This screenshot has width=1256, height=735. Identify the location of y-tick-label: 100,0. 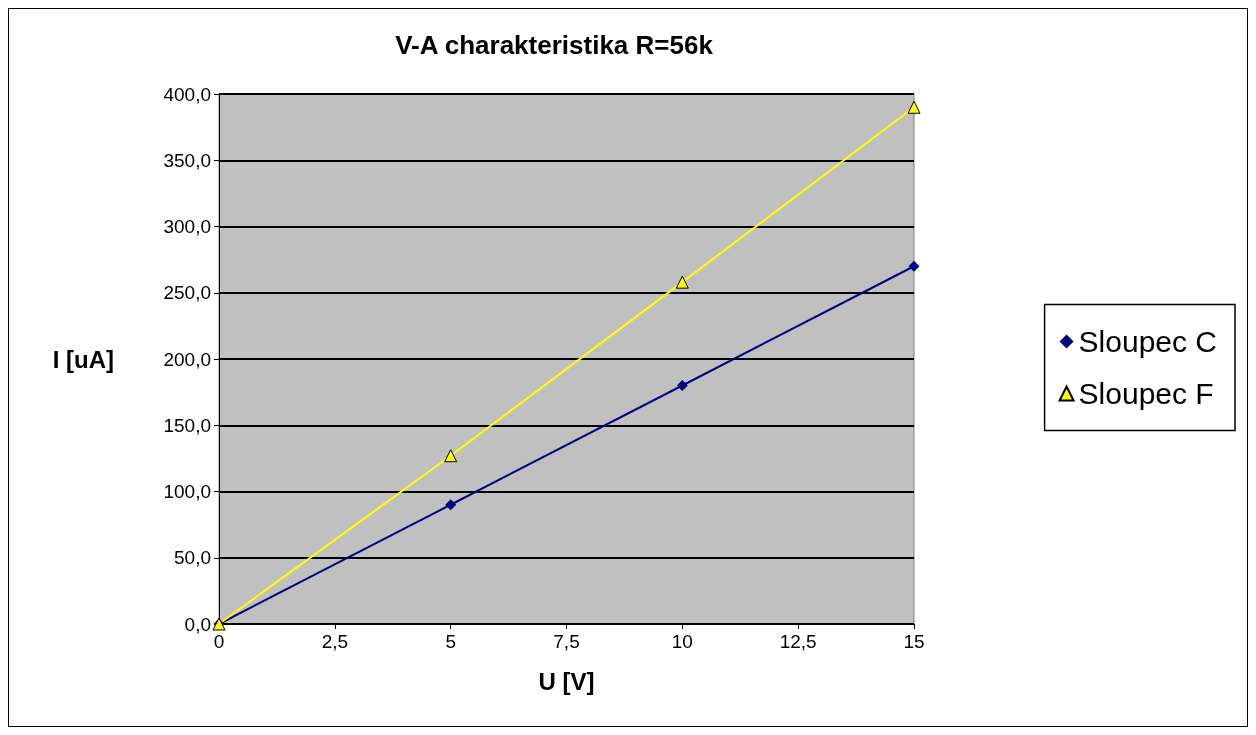
(187, 491).